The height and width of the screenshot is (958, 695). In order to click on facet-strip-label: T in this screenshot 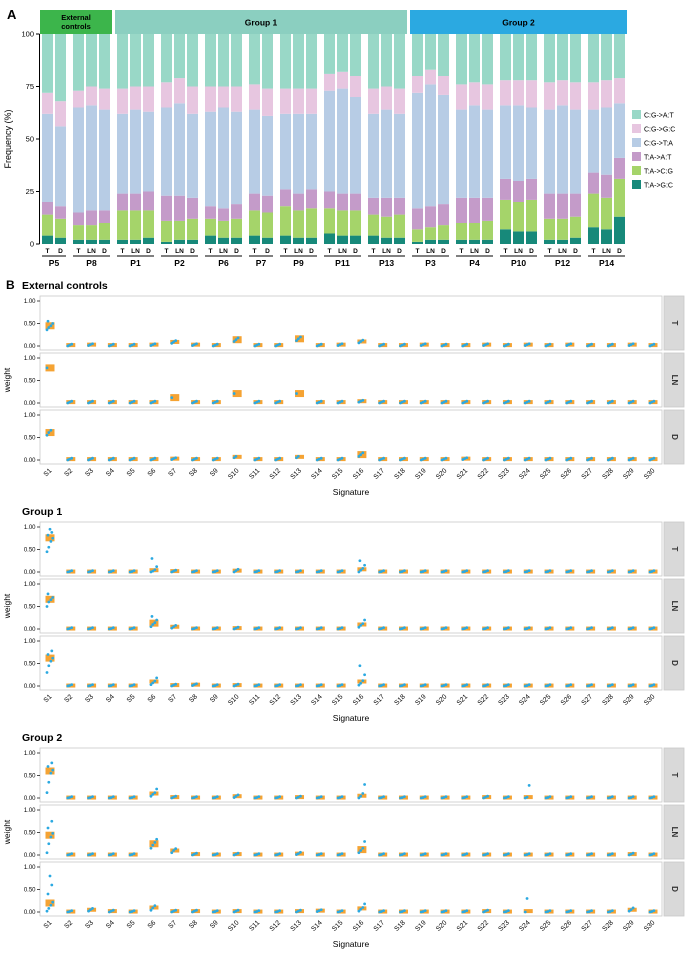, I will do `click(674, 775)`.